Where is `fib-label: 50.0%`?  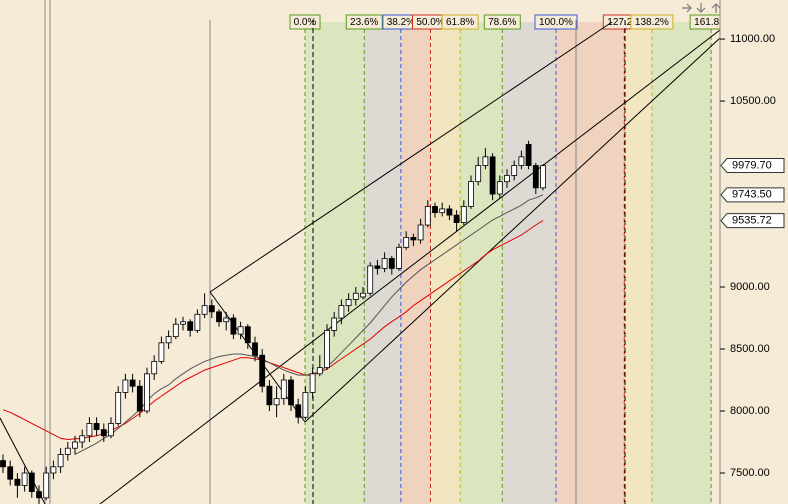 fib-label: 50.0% is located at coordinates (430, 22).